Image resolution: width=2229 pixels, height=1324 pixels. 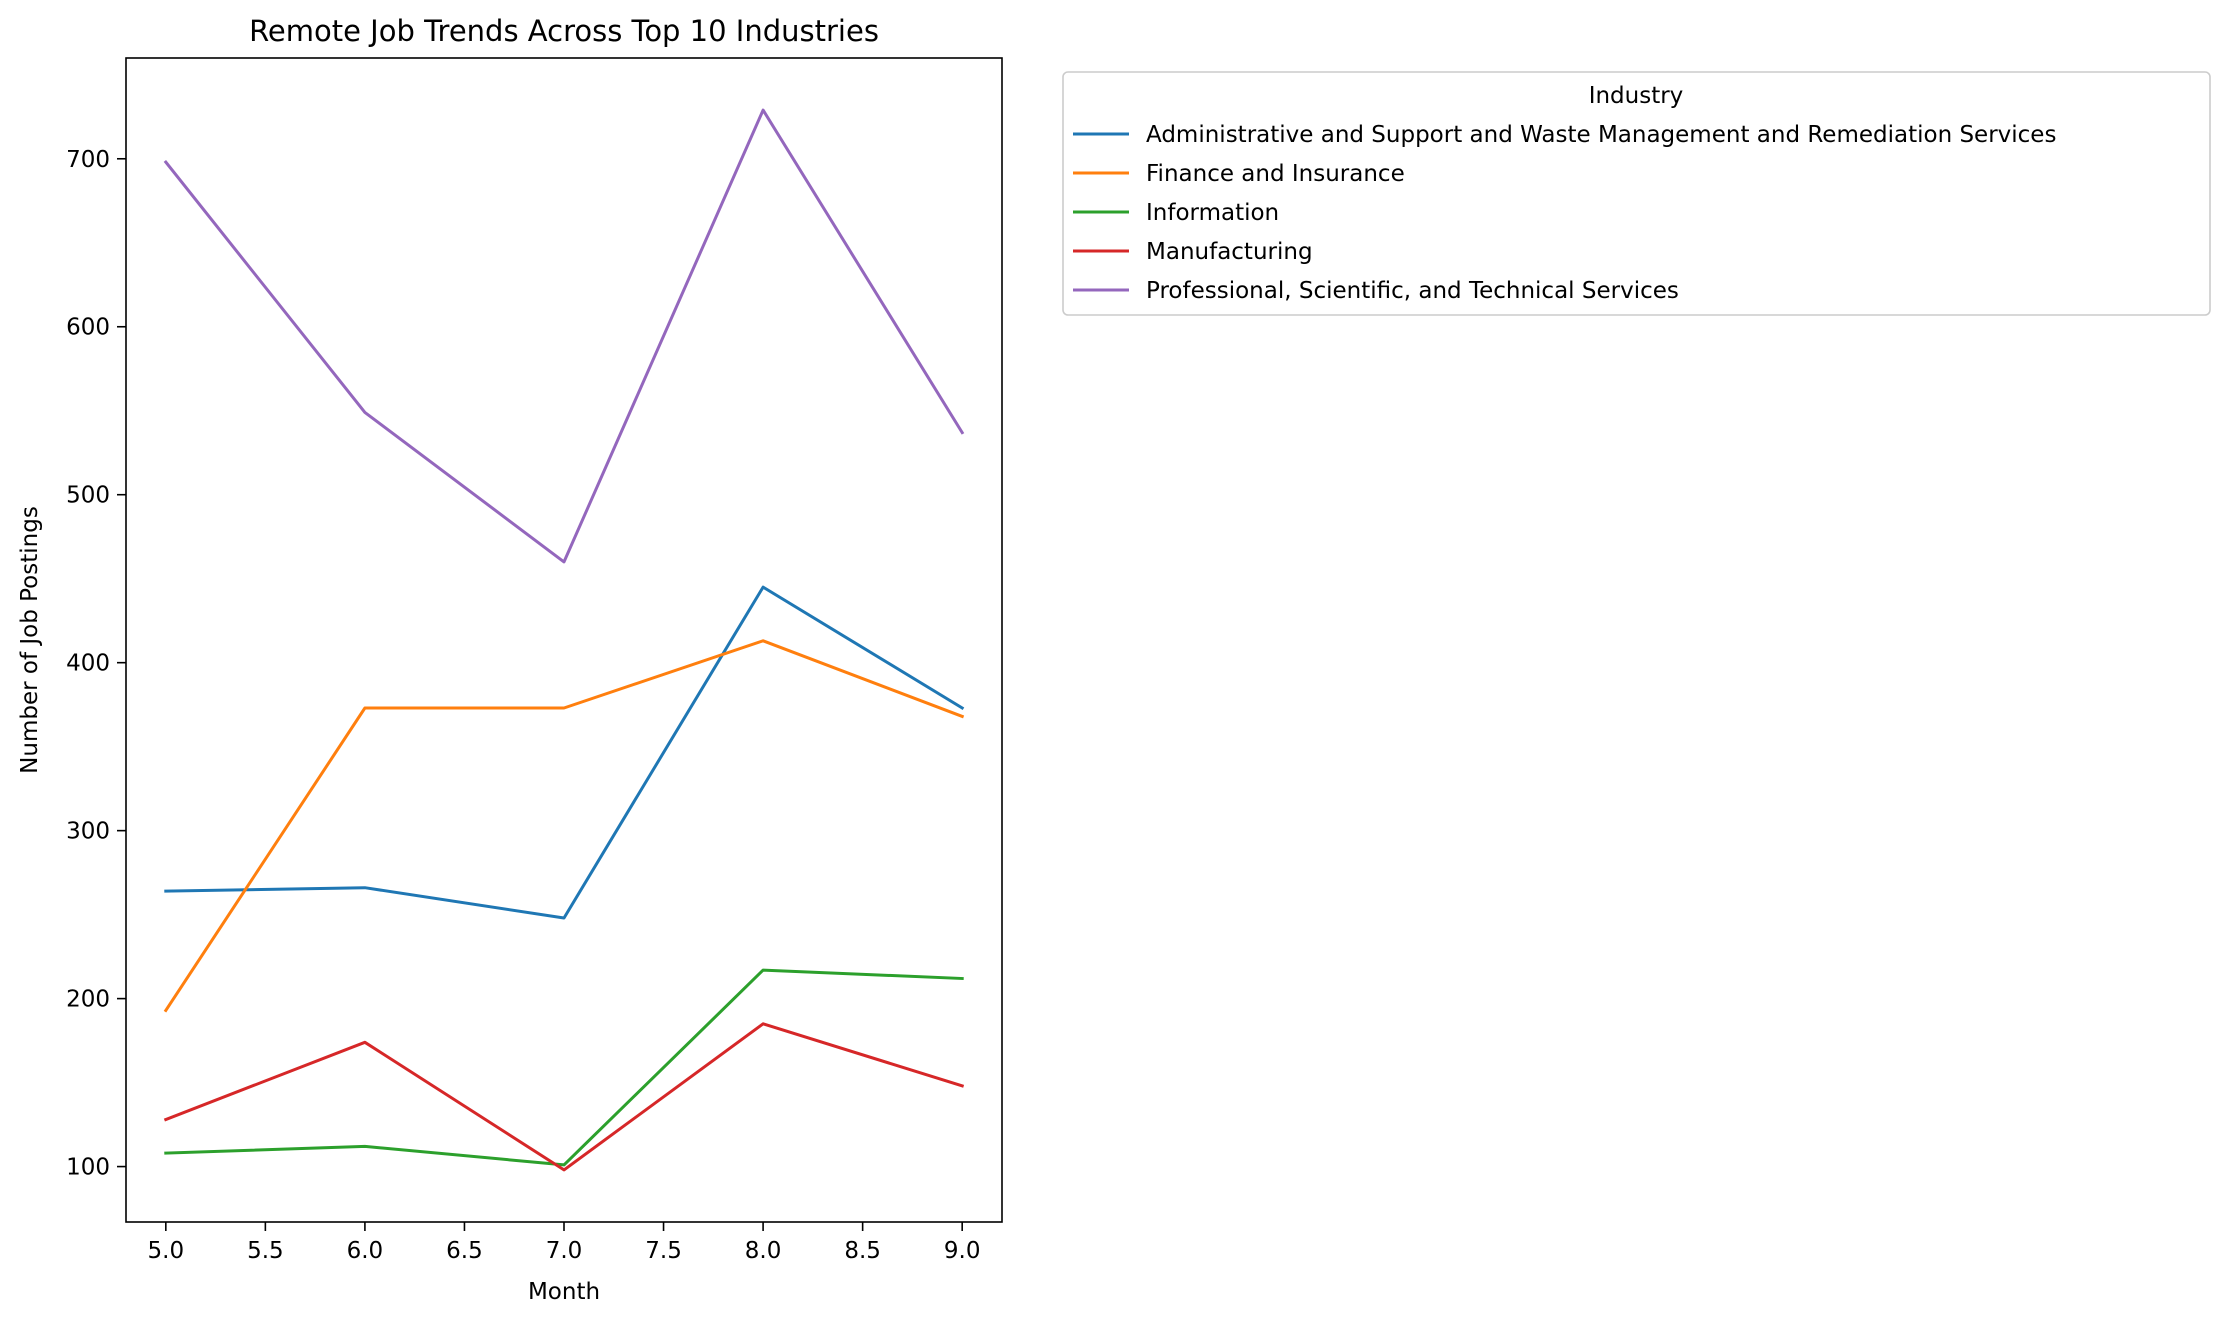 I want to click on y-axis-ticks: 100 200 300 400 500 600 700, so click(x=96, y=664).